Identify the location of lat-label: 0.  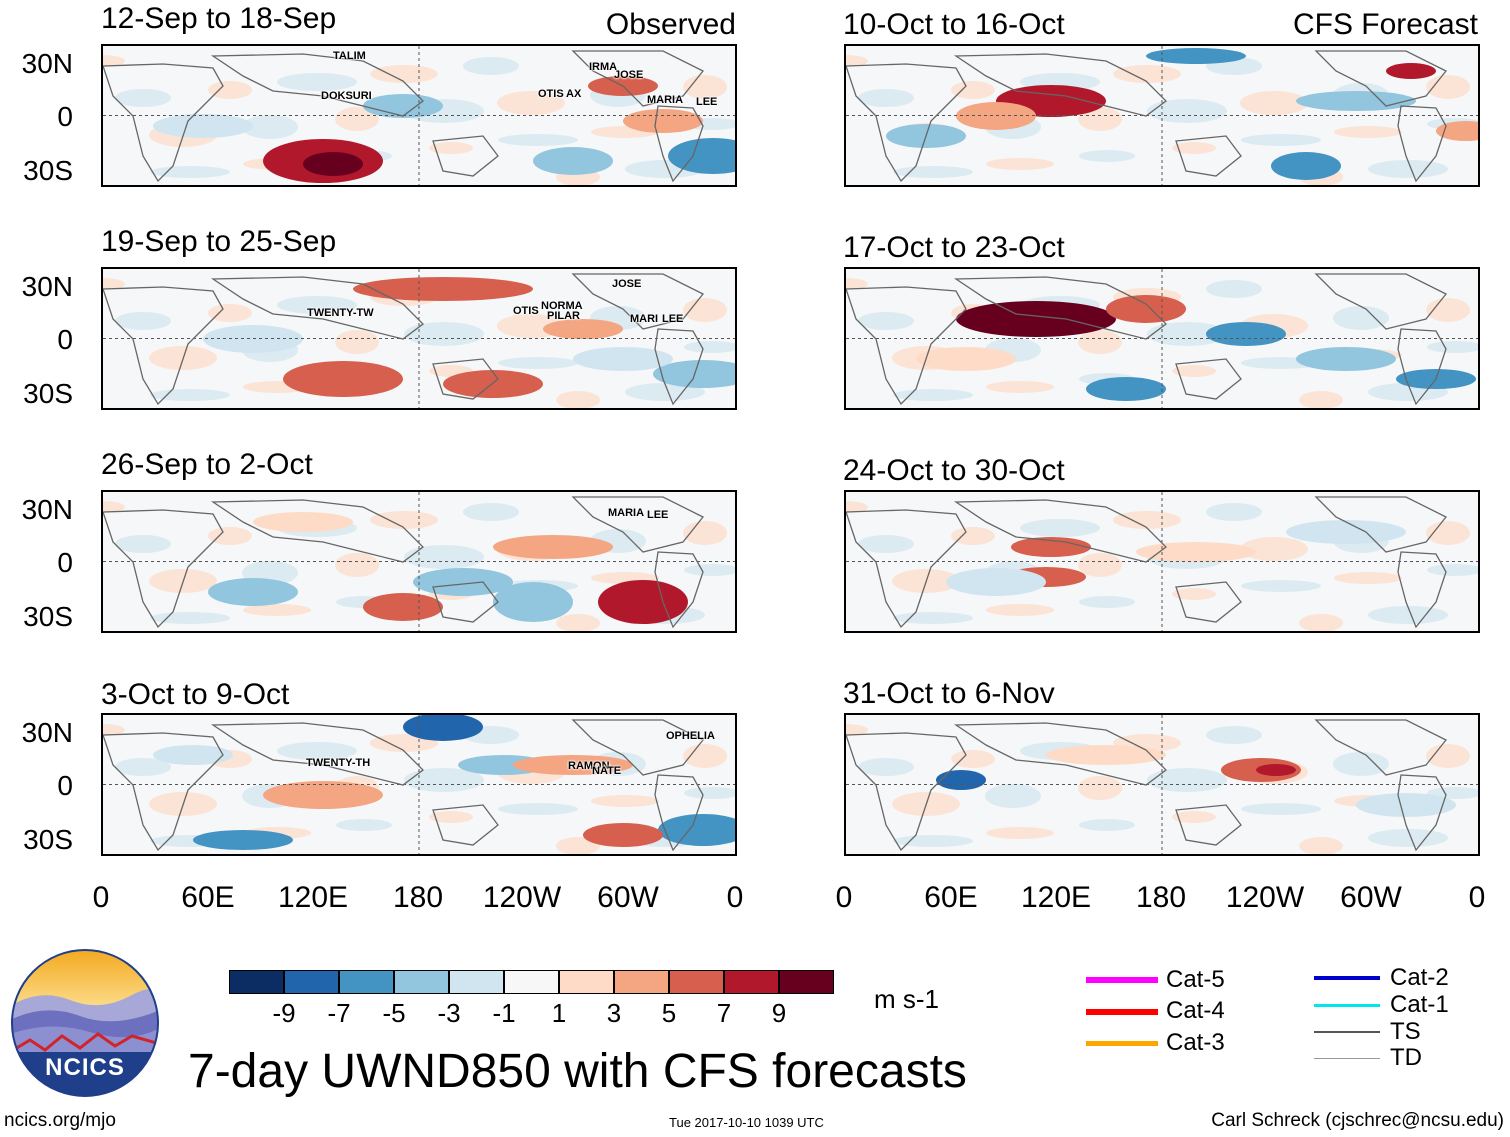
(65, 116).